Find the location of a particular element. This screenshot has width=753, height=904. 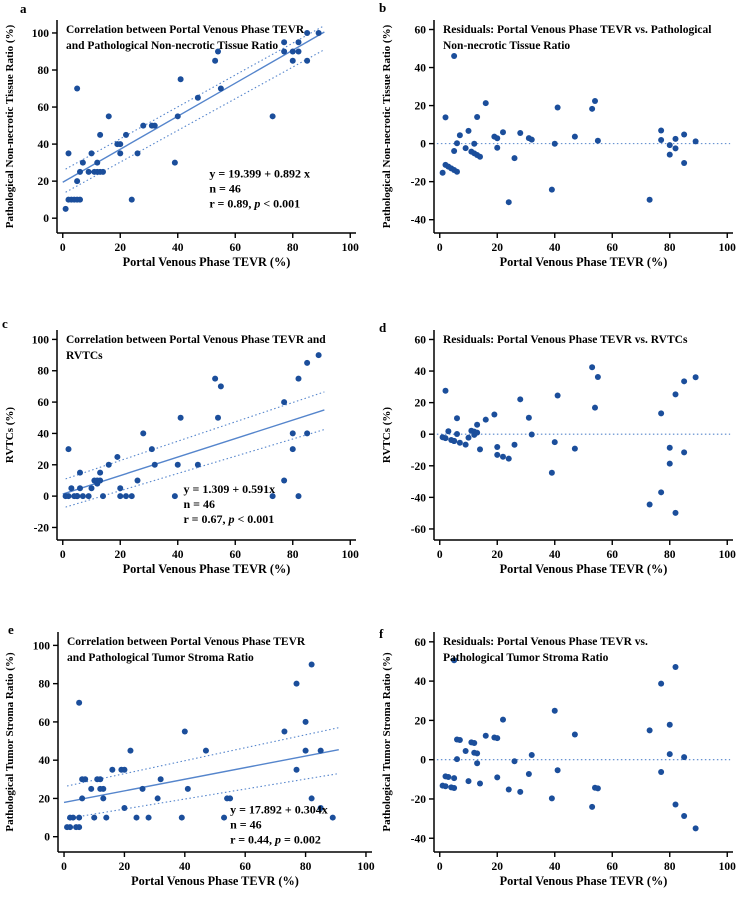

svg-text: r = 0.67, p < 0.001 is located at coordinates (229, 519).